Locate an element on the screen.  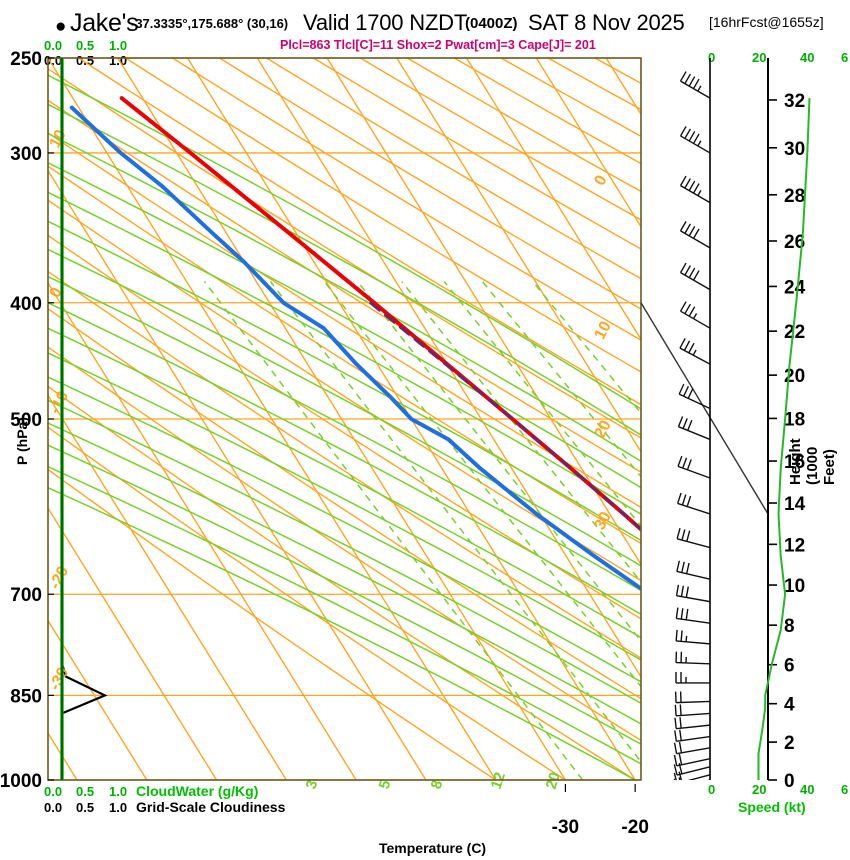
temperature-axis-label: Temperature (C) is located at coordinates (433, 848).